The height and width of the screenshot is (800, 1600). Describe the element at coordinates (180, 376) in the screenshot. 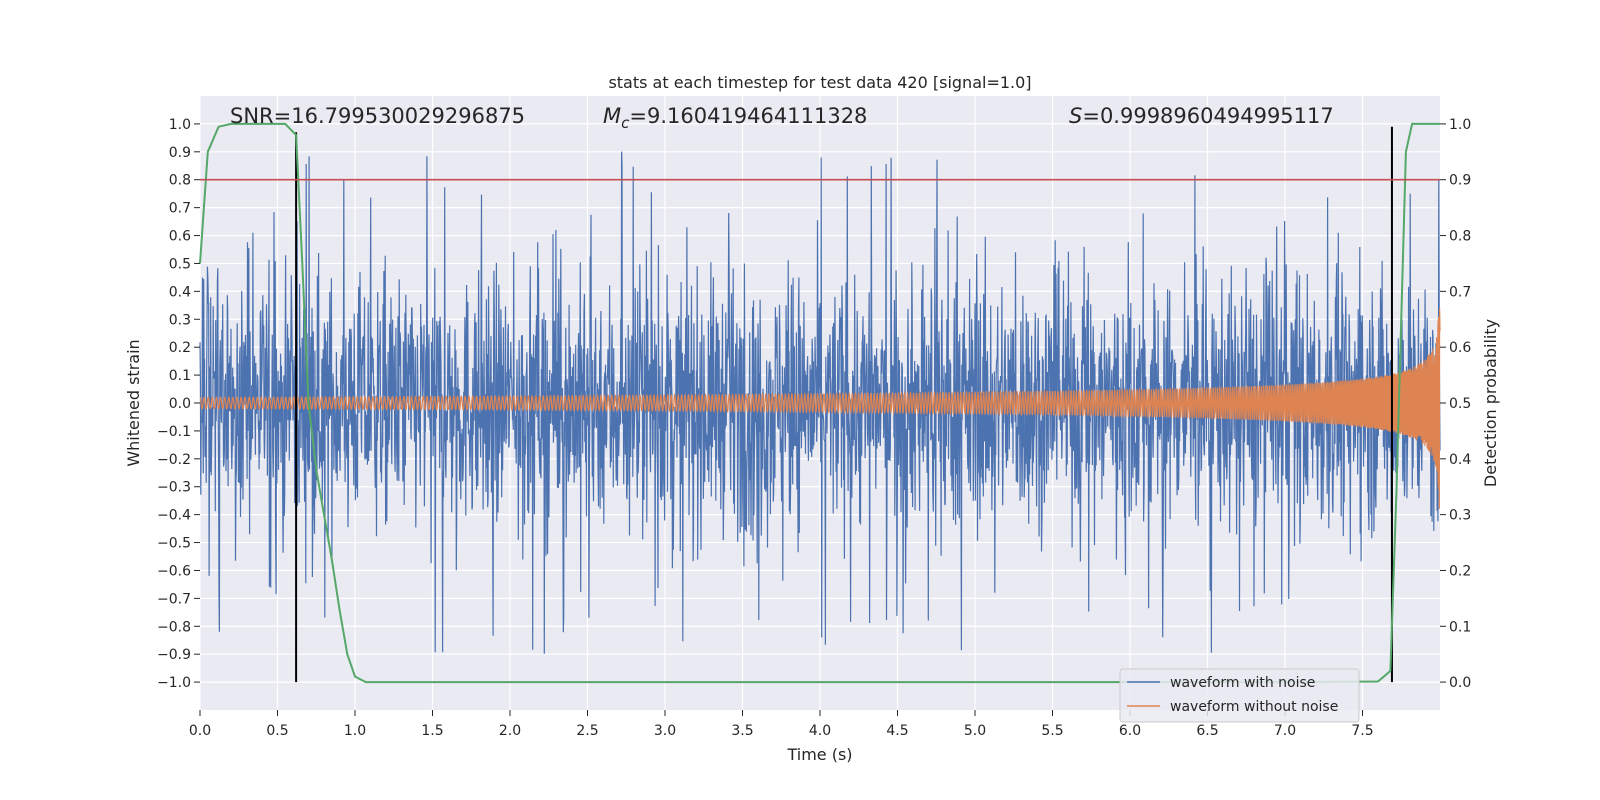

I see `y-tick-label-left: 0.1` at that location.